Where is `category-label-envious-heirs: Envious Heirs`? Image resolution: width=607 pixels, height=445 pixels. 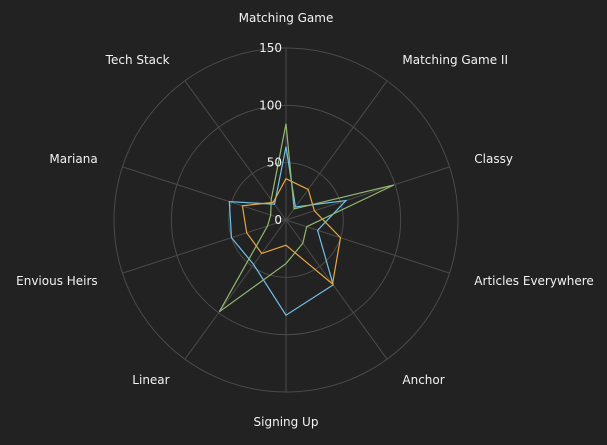 category-label-envious-heirs: Envious Heirs is located at coordinates (57, 281).